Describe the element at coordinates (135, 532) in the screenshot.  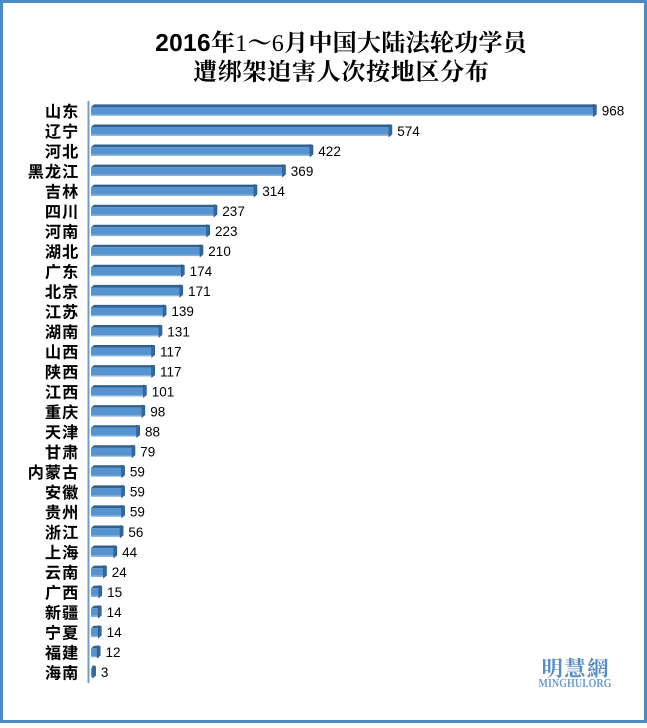
I see `svg-text: 56` at that location.